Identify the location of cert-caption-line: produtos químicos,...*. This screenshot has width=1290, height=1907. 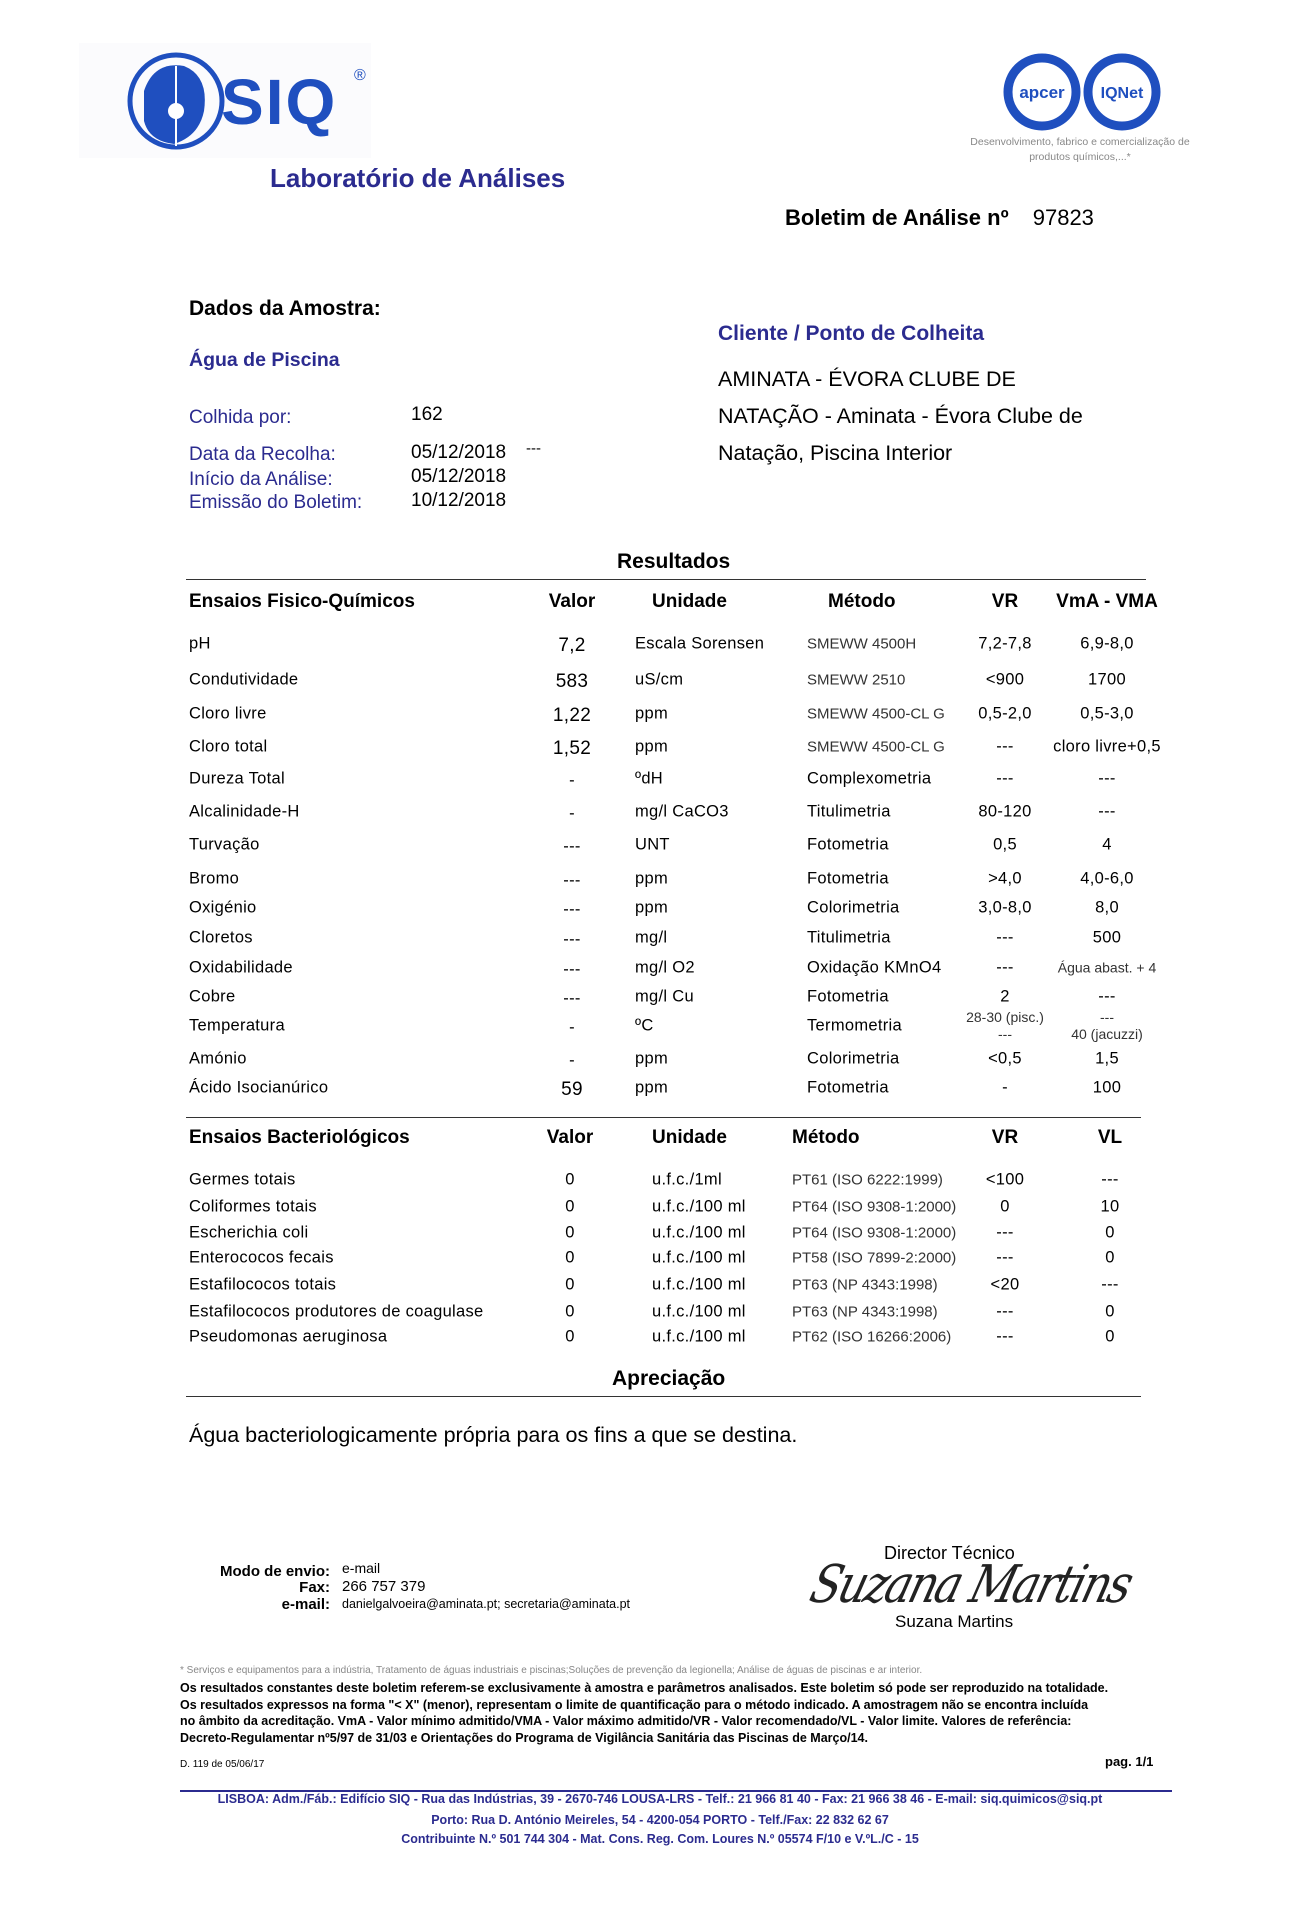
(1080, 157).